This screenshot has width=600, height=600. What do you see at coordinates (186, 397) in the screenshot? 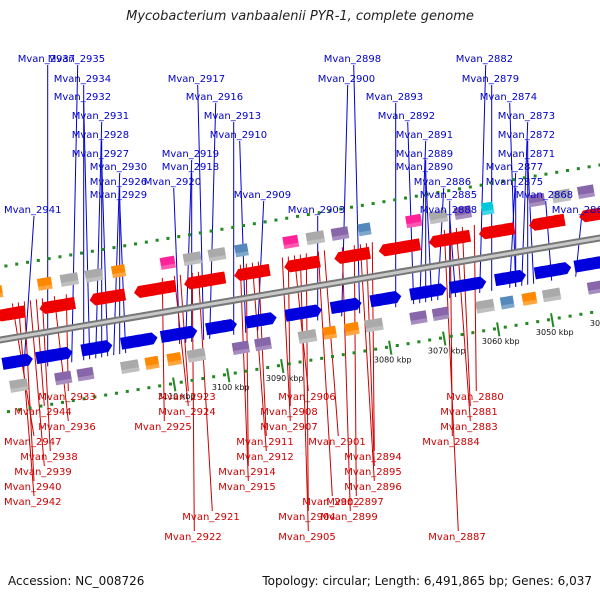
I see `bottom-gene-label: Mvan_2923` at bounding box center [186, 397].